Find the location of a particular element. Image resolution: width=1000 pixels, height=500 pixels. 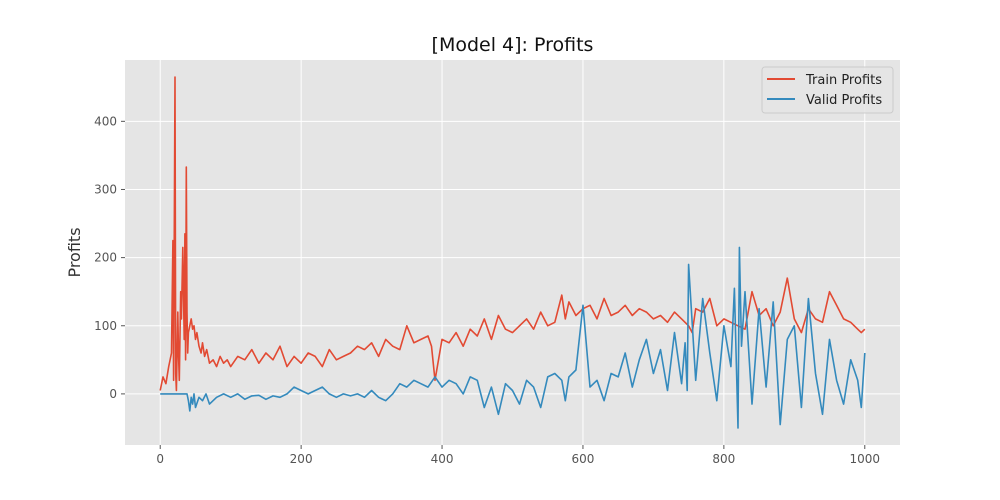

chart-title: [Model 4]: Profits is located at coordinates (513, 45).